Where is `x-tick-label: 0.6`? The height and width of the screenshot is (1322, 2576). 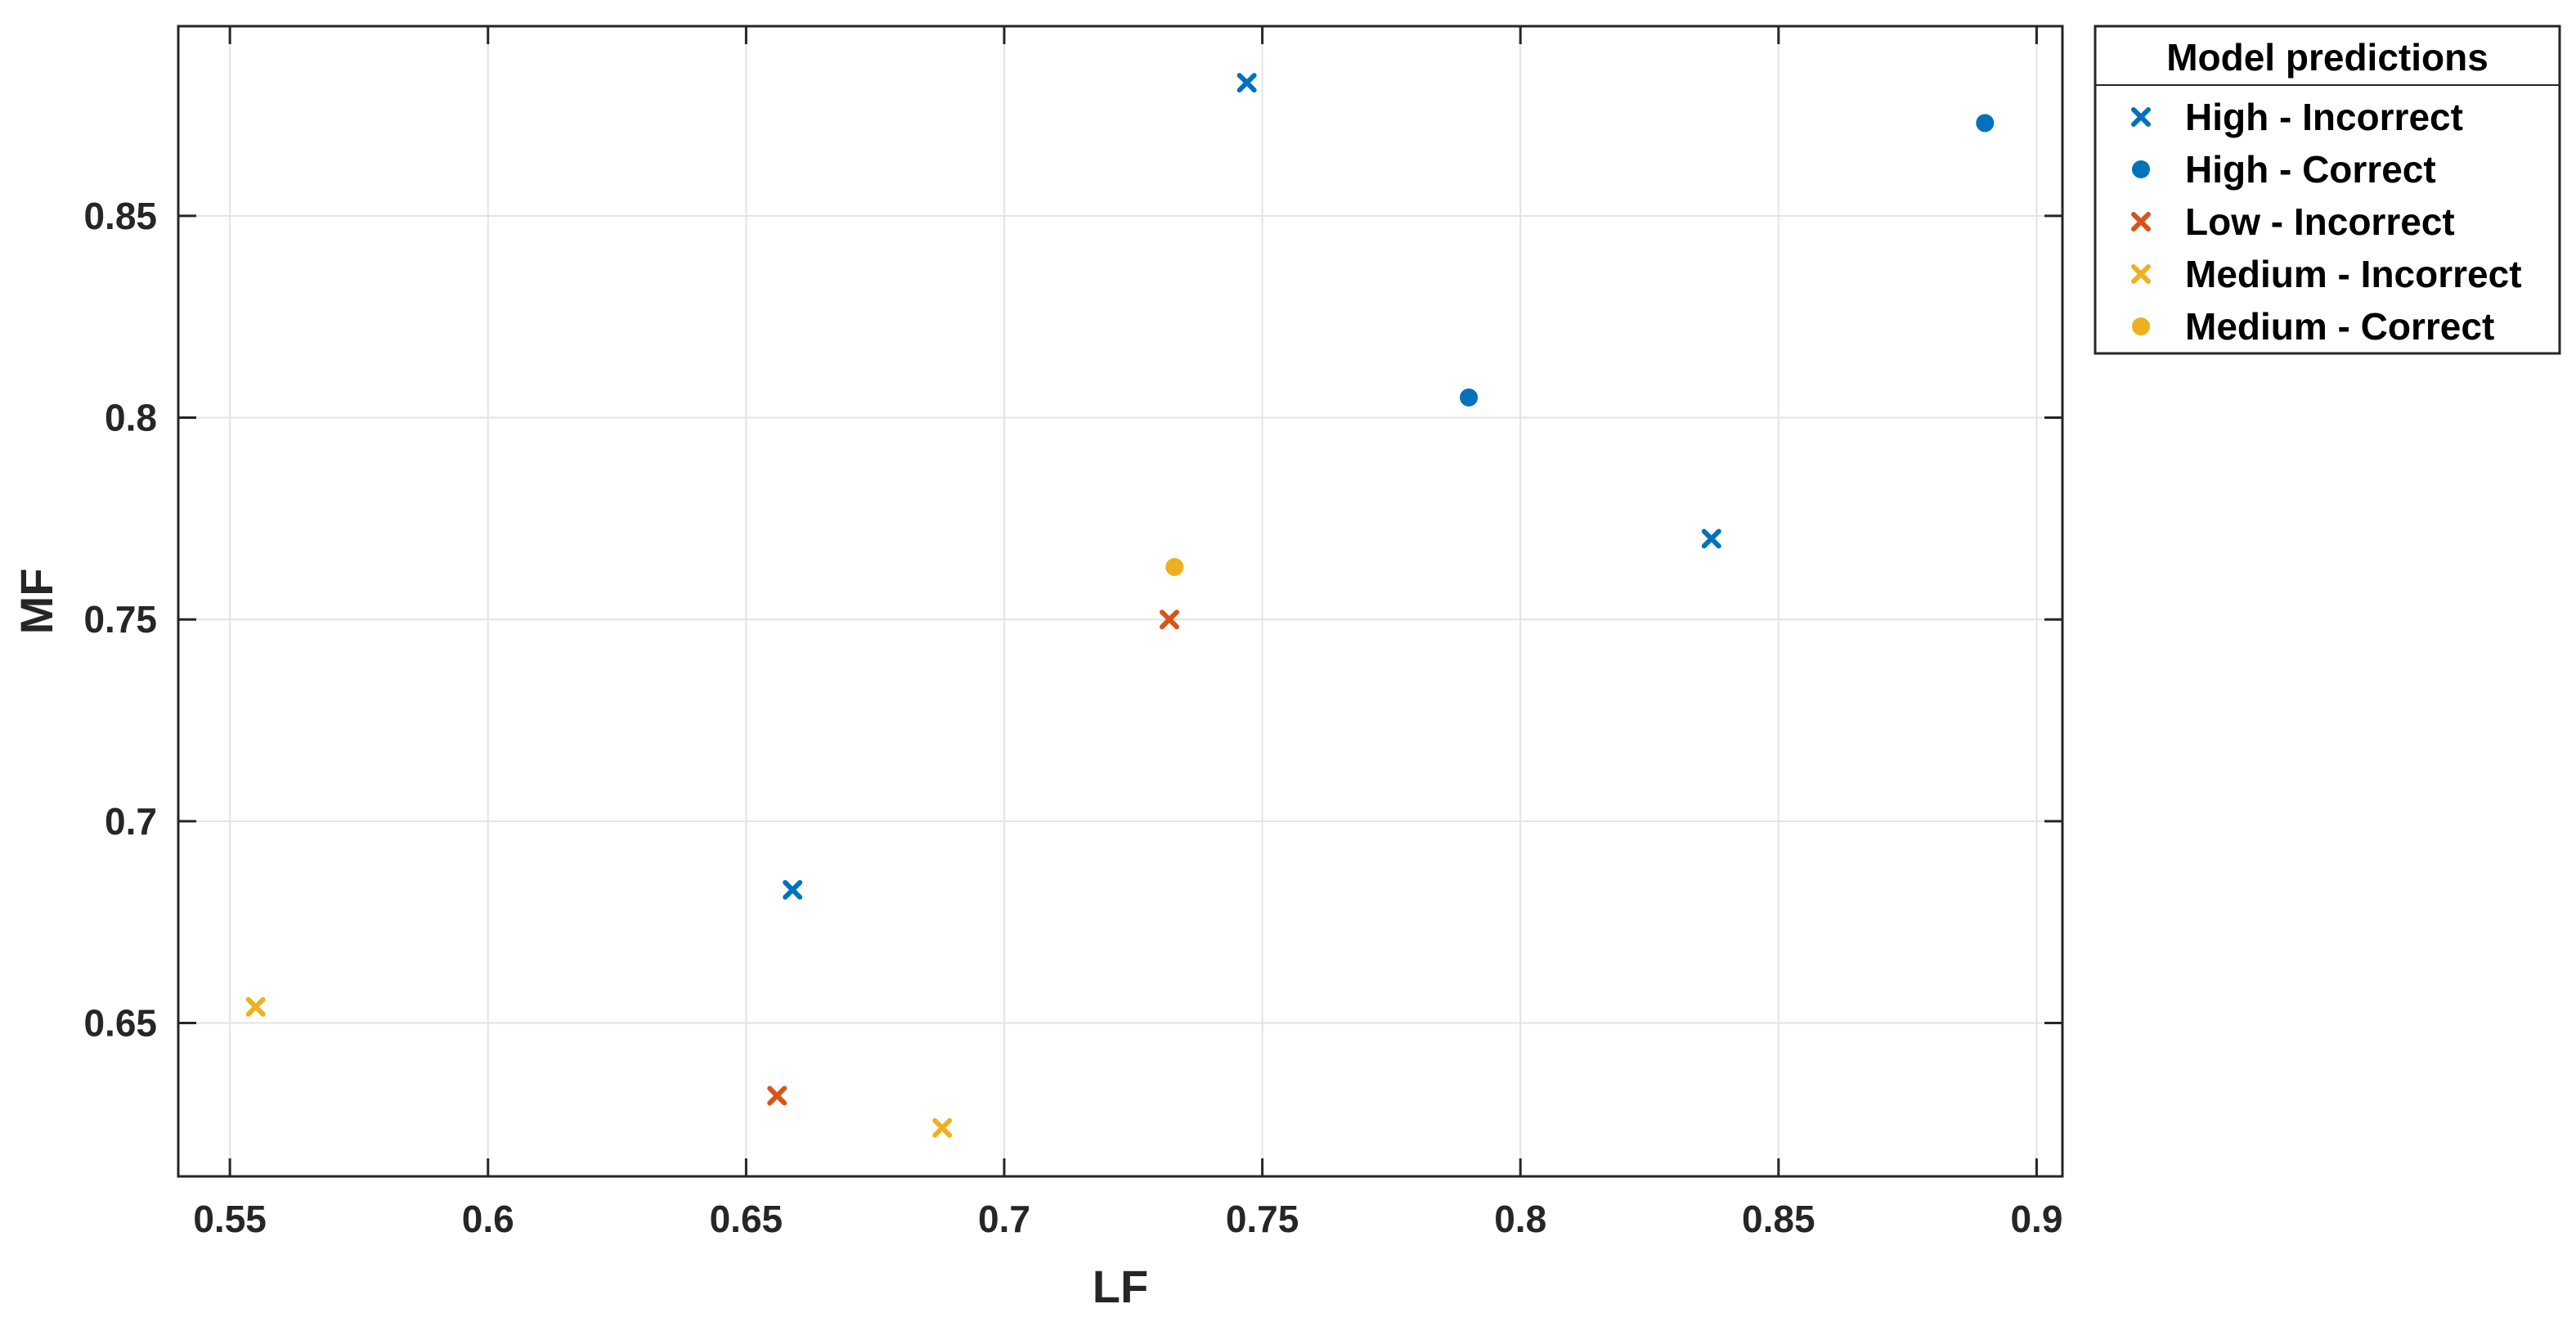 x-tick-label: 0.6 is located at coordinates (488, 1219).